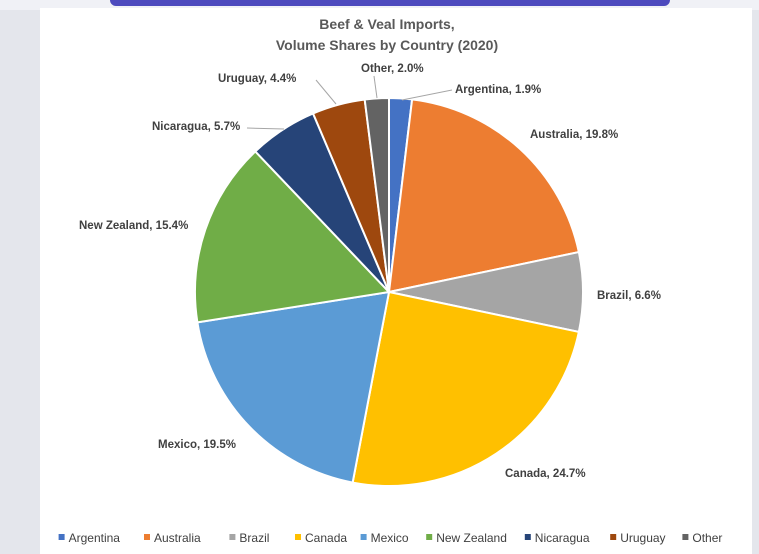  Describe the element at coordinates (265, 128) in the screenshot. I see `leader-line-nicaragua` at that location.